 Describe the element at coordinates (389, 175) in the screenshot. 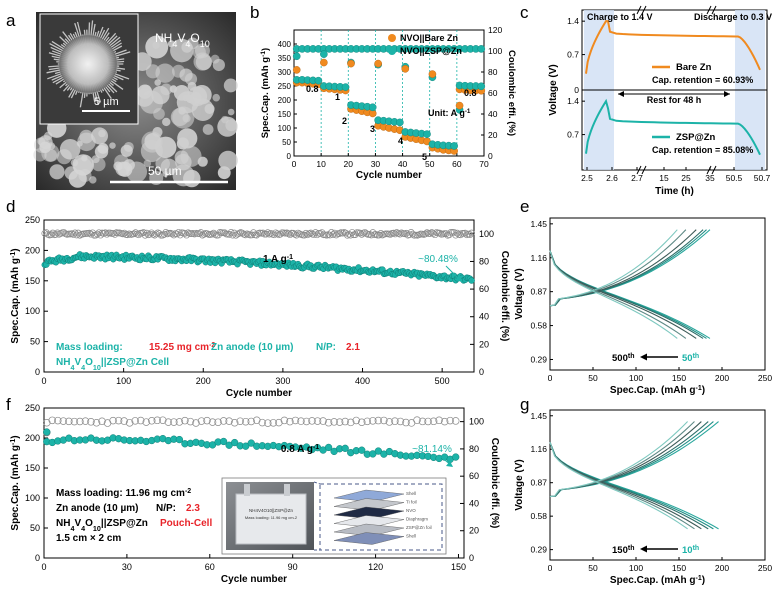

I see `x-axis-title: Cycle number` at that location.